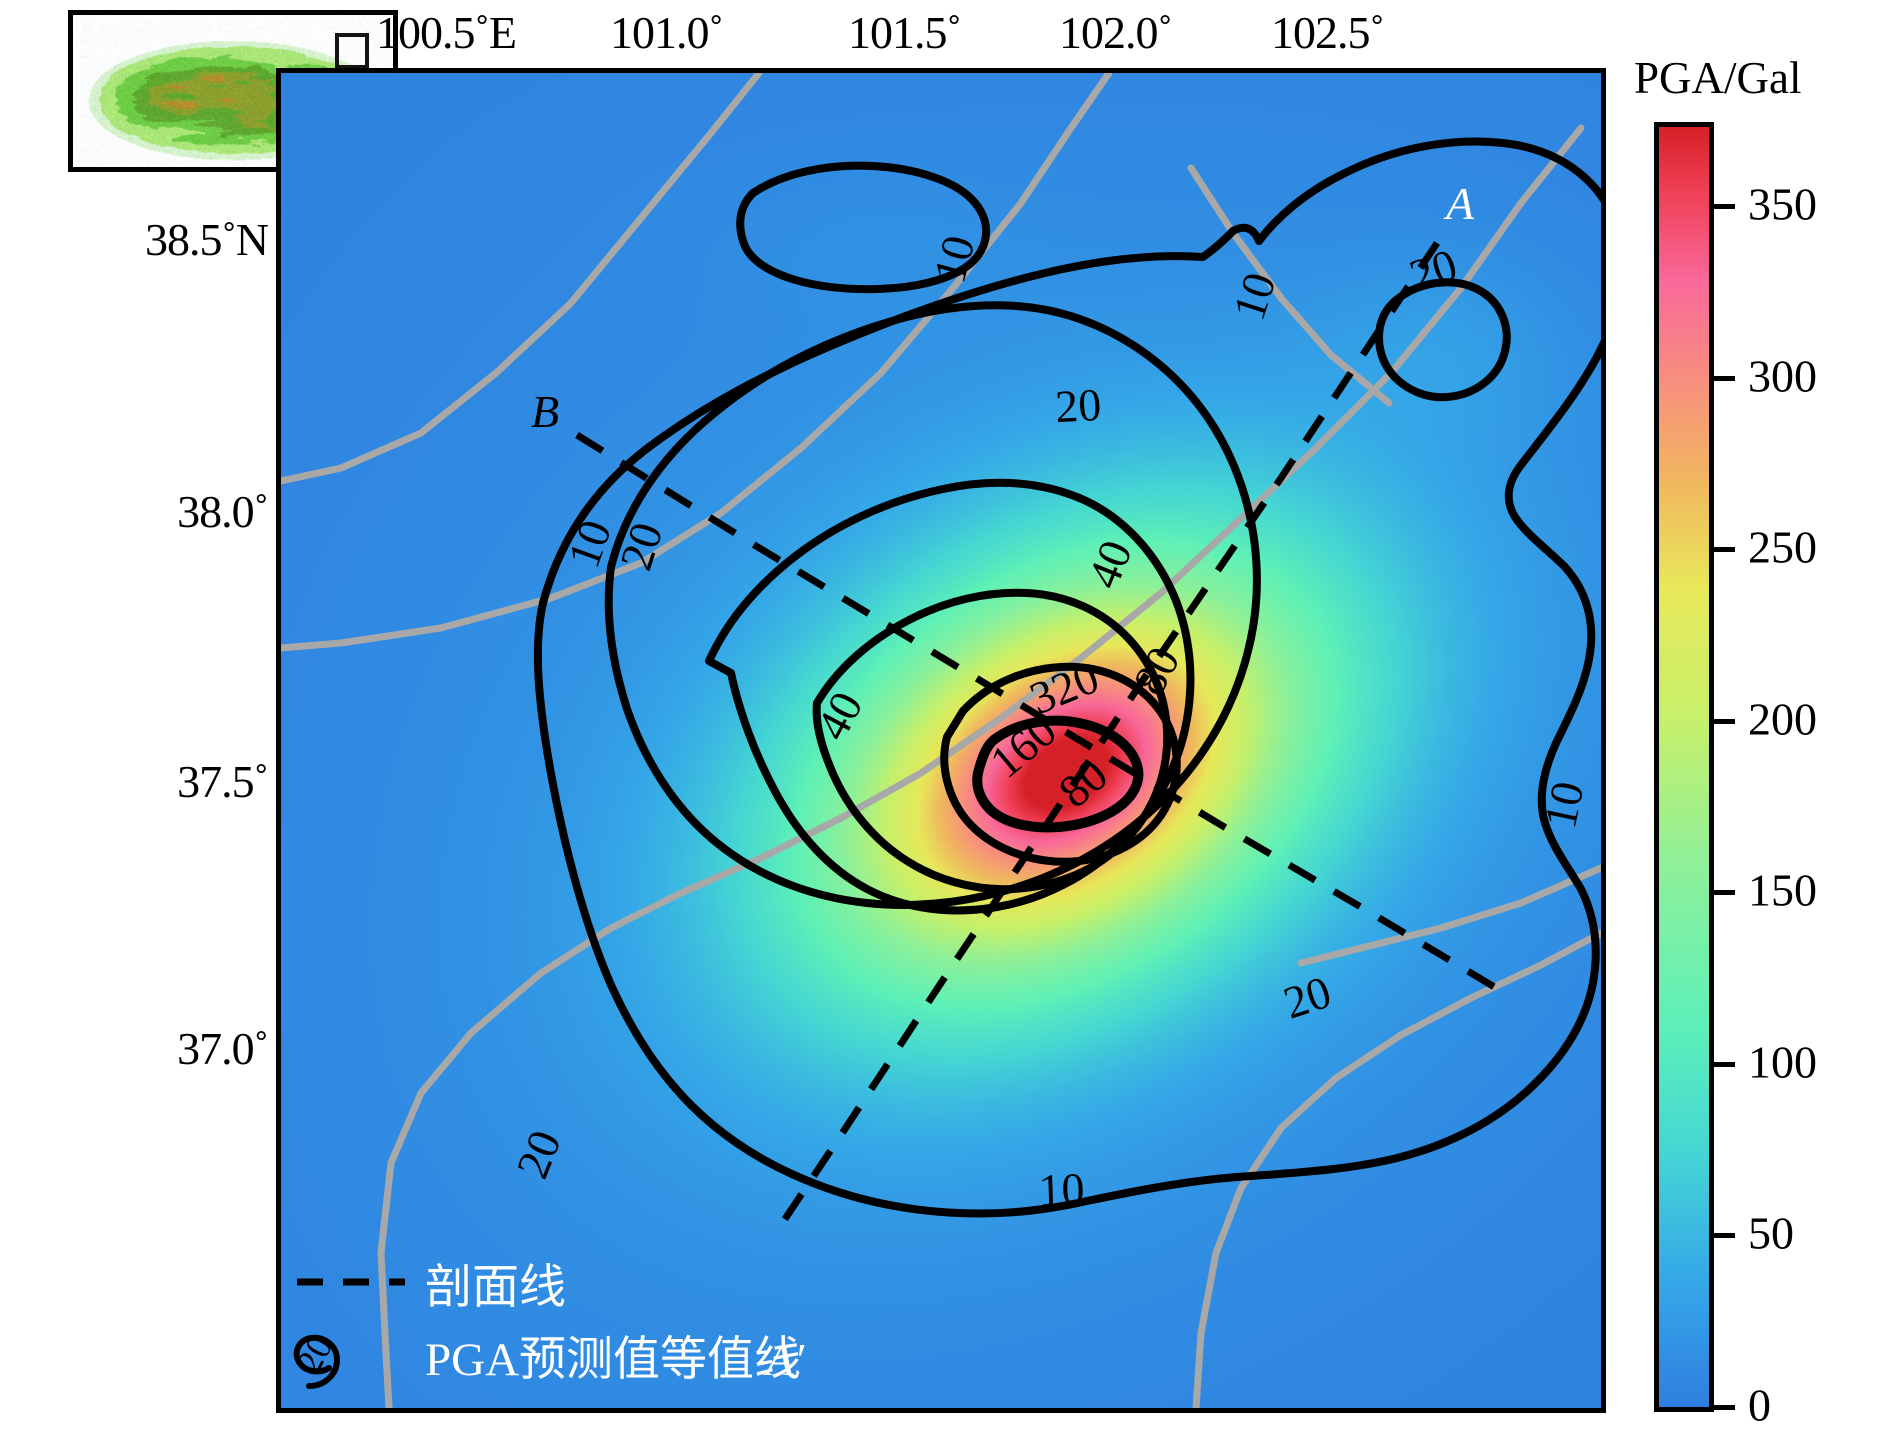 This screenshot has height=1443, width=1890. Describe the element at coordinates (223, 1048) in the screenshot. I see `y-tick-label: 37.0˚` at that location.